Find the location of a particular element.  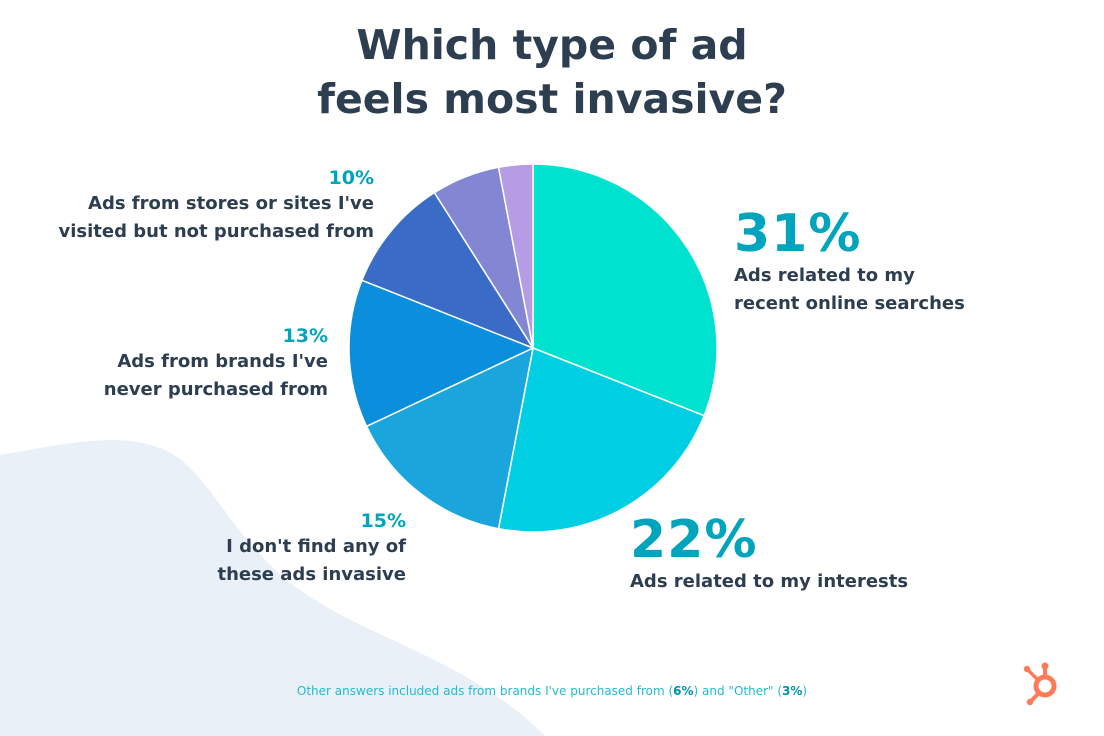

slice-10-desc-line-1: Ads from stores or sites I've is located at coordinates (231, 203).